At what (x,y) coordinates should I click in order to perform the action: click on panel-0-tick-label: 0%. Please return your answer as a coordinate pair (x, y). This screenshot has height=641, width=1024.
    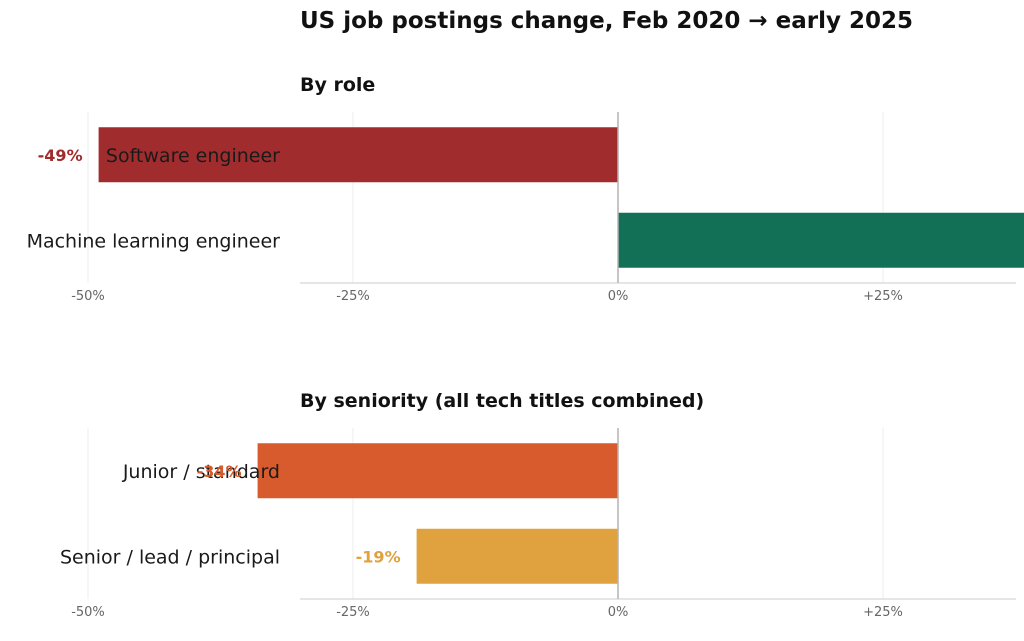
    Looking at the image, I should click on (618, 296).